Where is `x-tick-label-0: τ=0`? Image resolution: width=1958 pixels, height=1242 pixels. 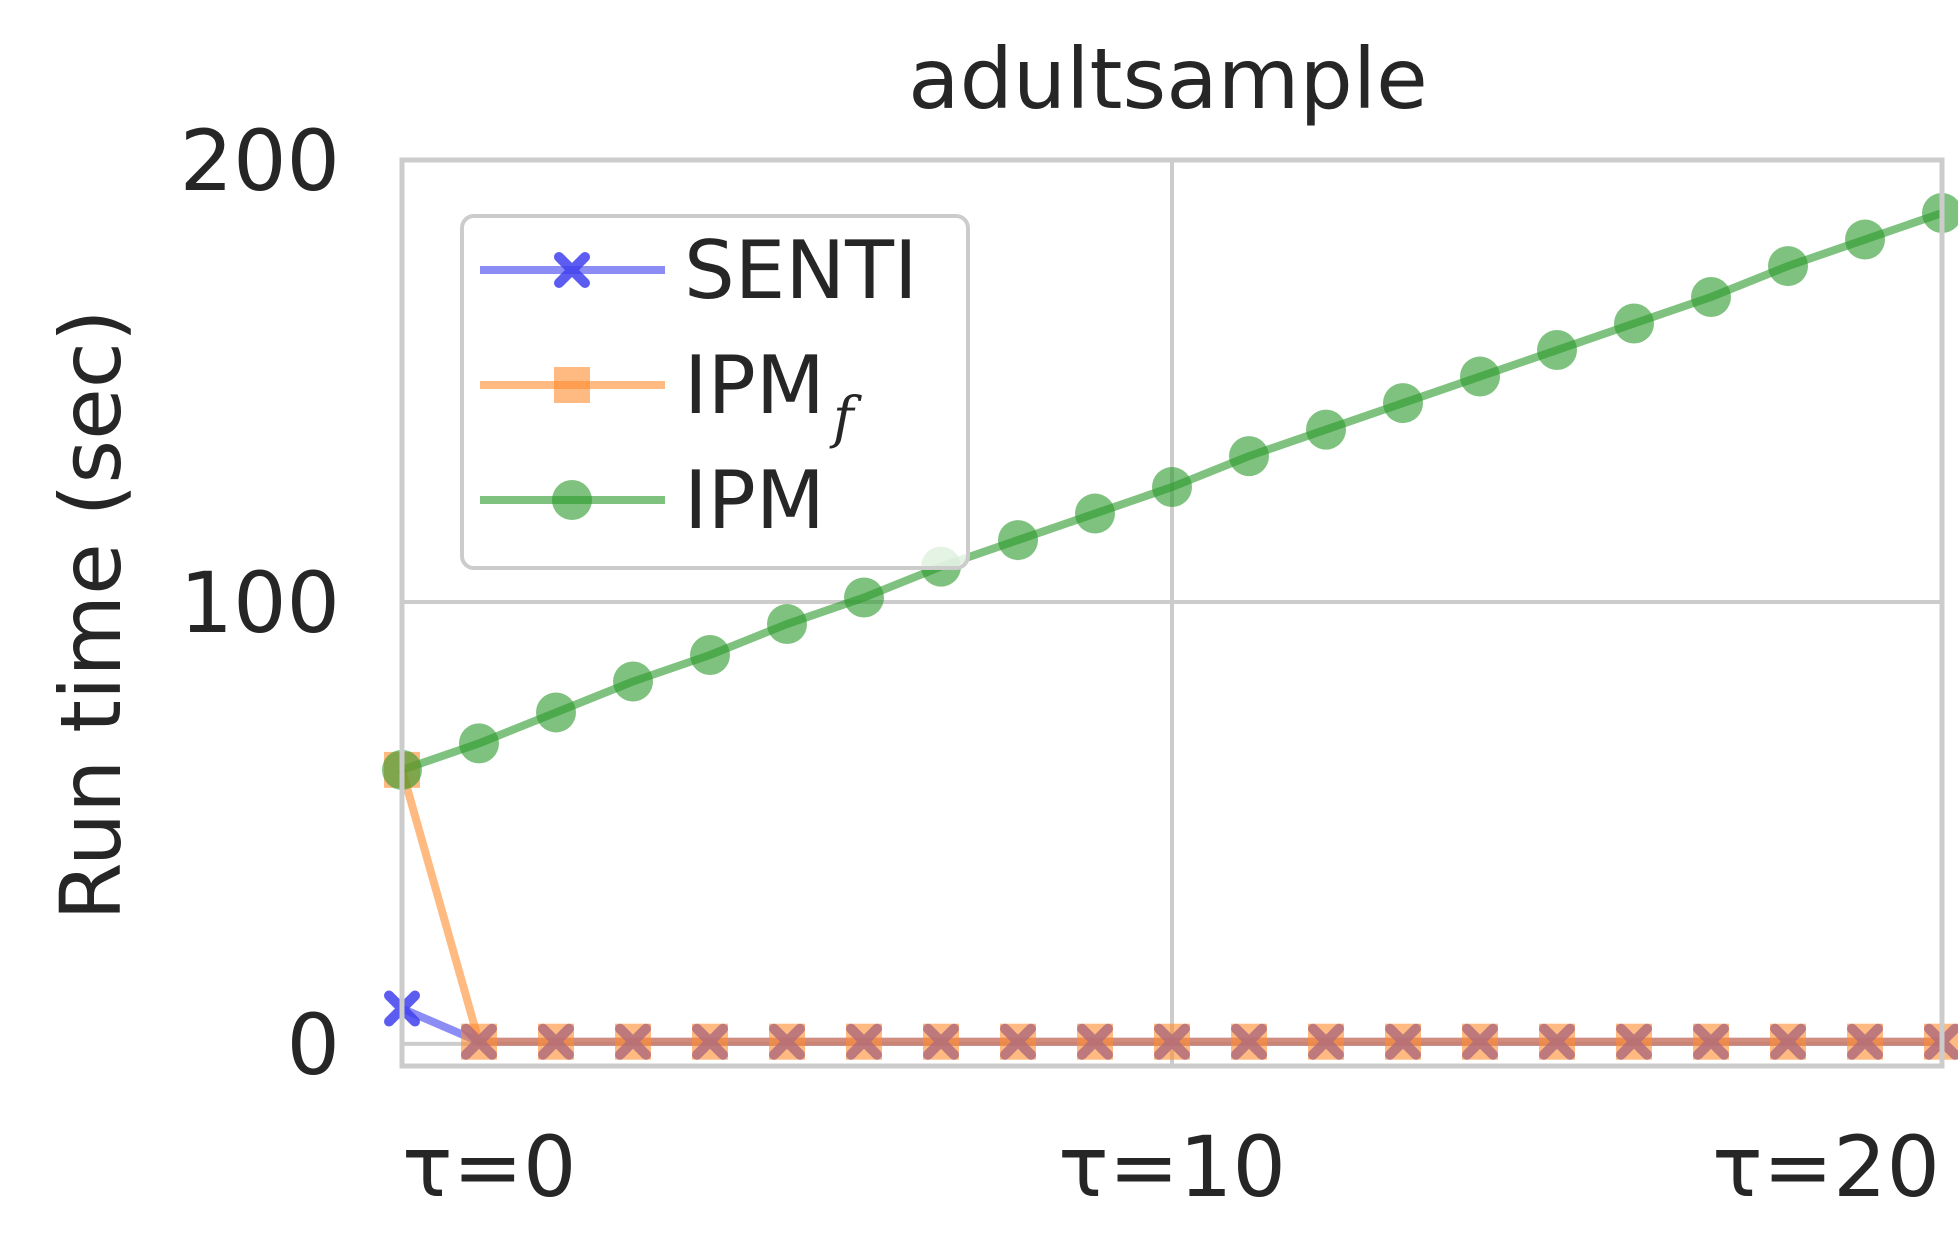 x-tick-label-0: τ=0 is located at coordinates (489, 1167).